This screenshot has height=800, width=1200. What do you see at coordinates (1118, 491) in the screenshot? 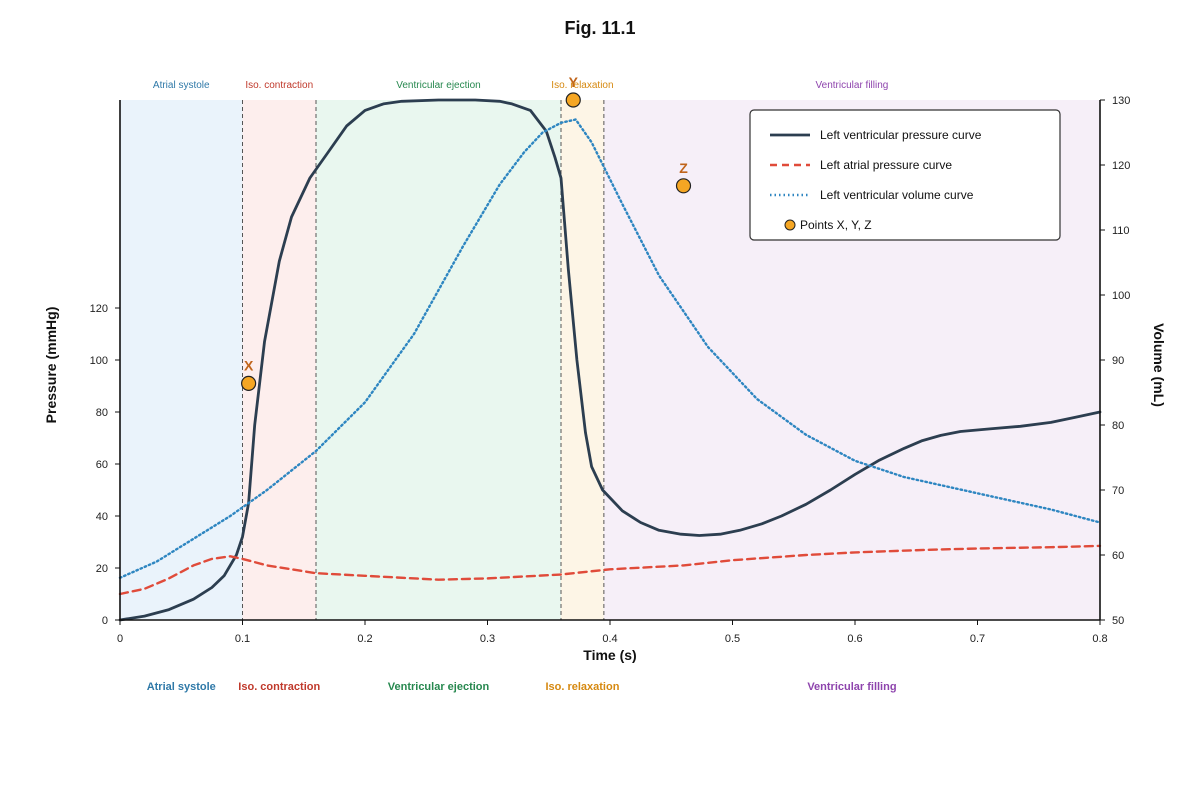
I see `y2-tick-label: 70` at bounding box center [1118, 491].